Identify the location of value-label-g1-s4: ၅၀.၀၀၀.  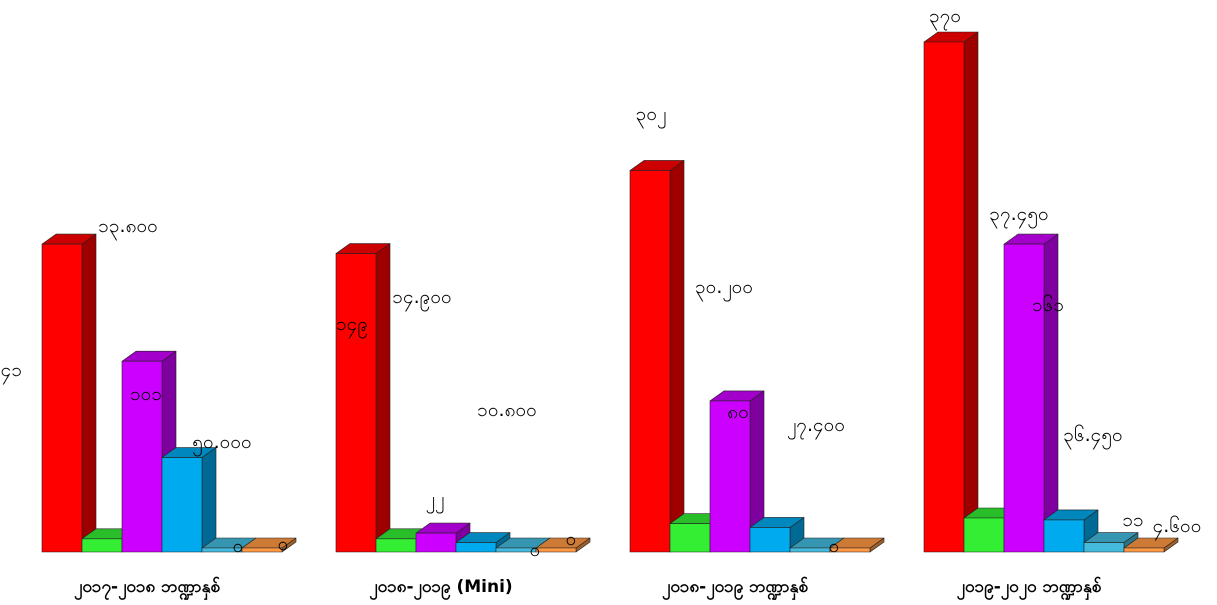
(221, 444).